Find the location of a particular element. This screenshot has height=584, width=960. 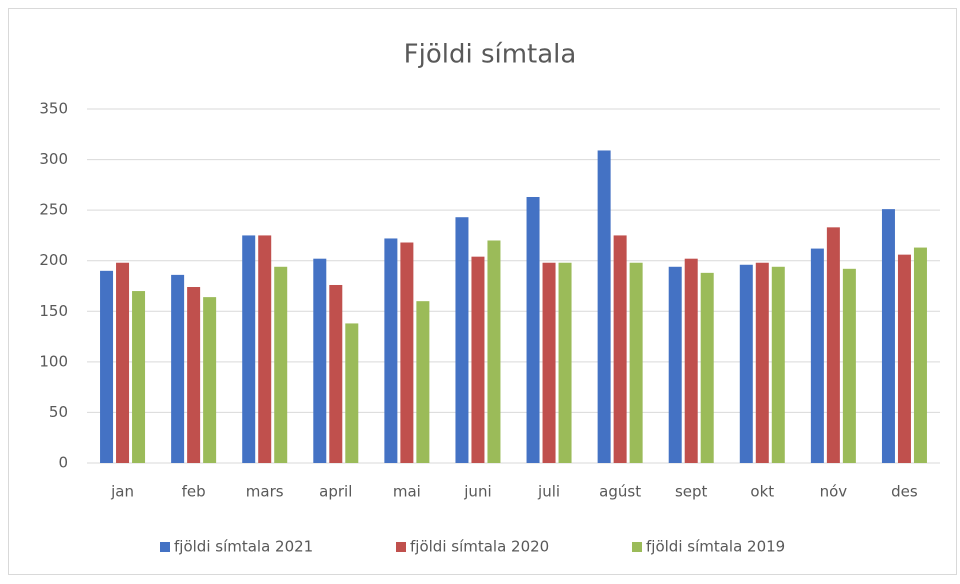

x-tick-label: okt is located at coordinates (762, 492).